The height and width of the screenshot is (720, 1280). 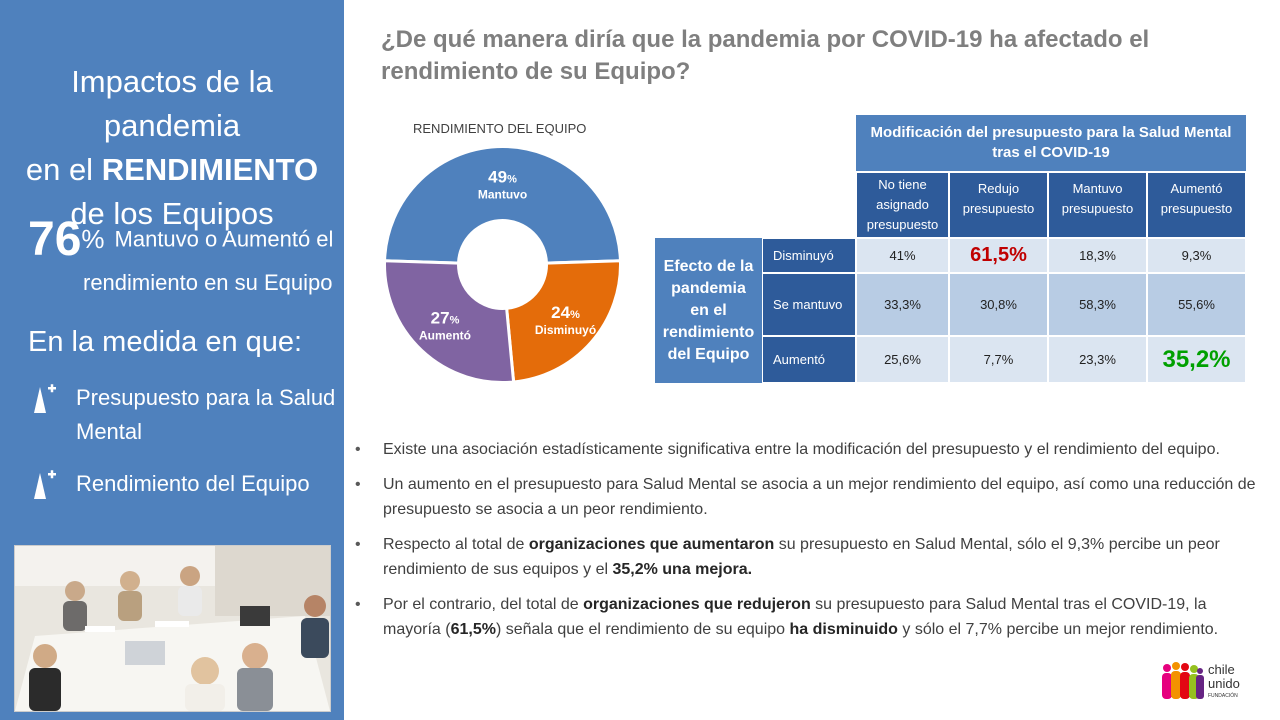 I want to click on donut-category-label: Aumentó, so click(x=445, y=336).